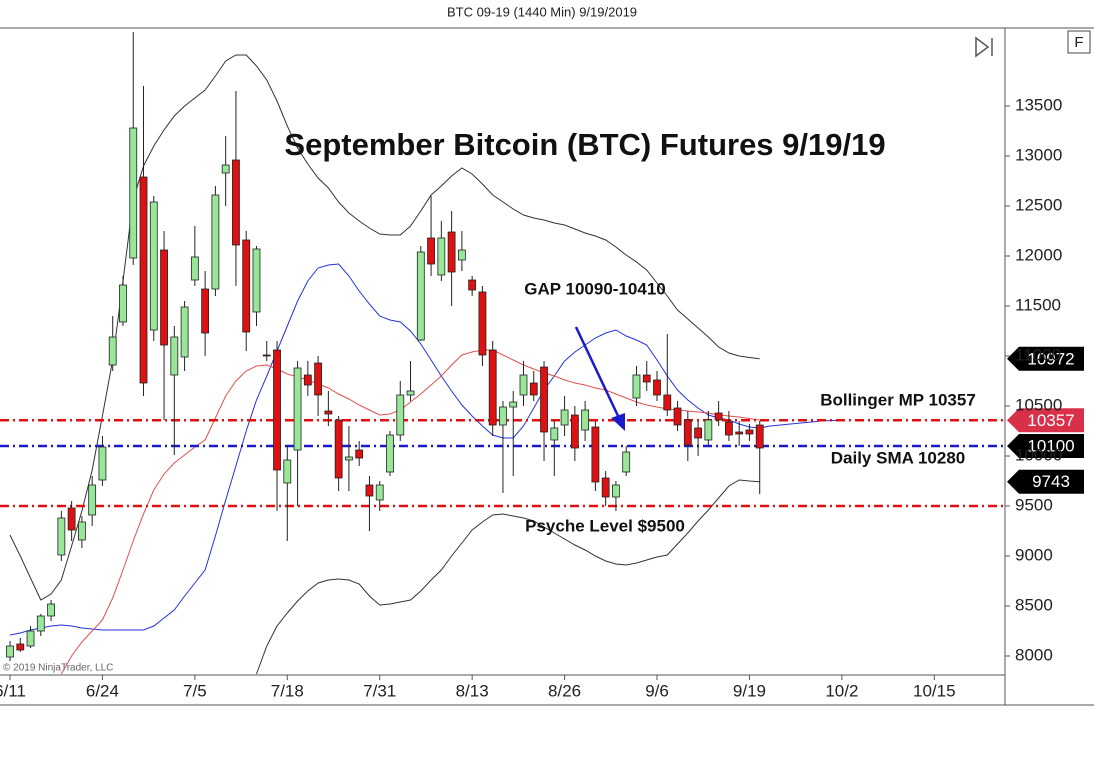 This screenshot has width=1094, height=762. I want to click on x-tick-label: 9/19, so click(749, 690).